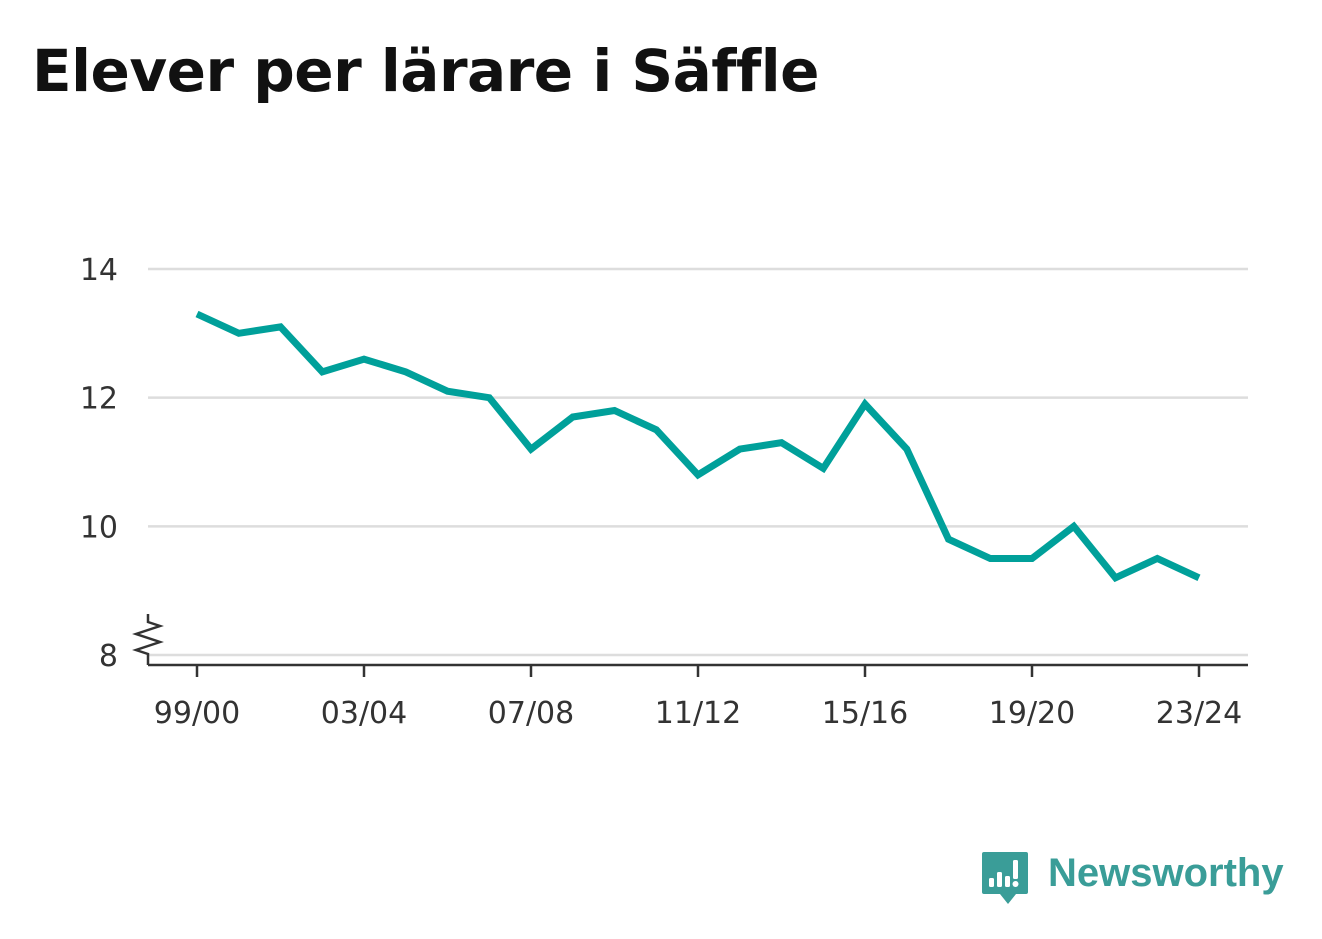 The width and height of the screenshot is (1322, 939). I want to click on newsworthy-logo-icon, so click(1005, 878).